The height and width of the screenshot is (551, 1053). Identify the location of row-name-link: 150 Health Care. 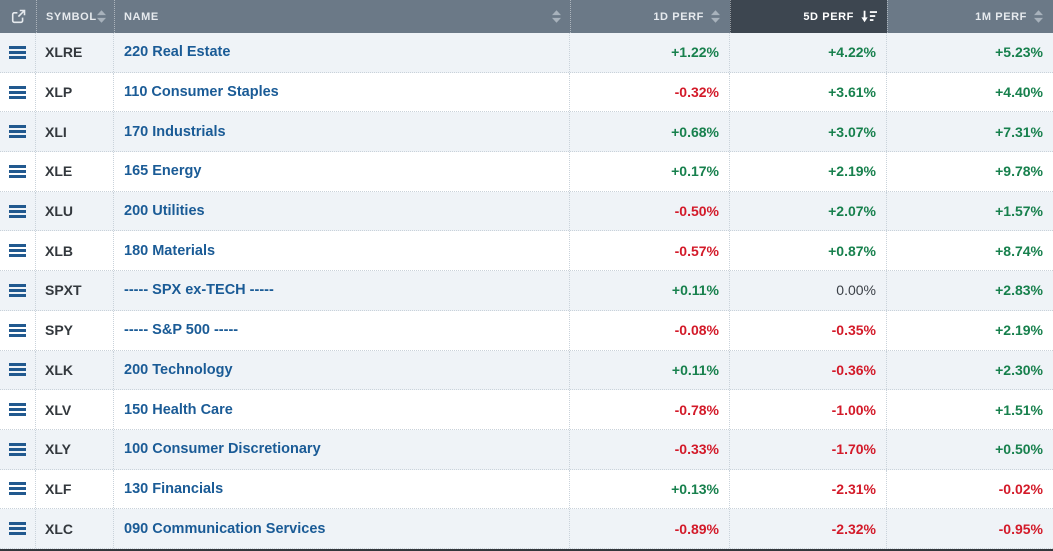
(178, 409).